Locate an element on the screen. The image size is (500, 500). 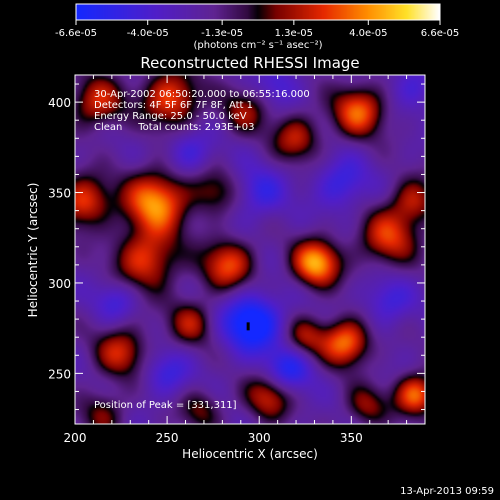
colorbar-frame is located at coordinates (258, 12).